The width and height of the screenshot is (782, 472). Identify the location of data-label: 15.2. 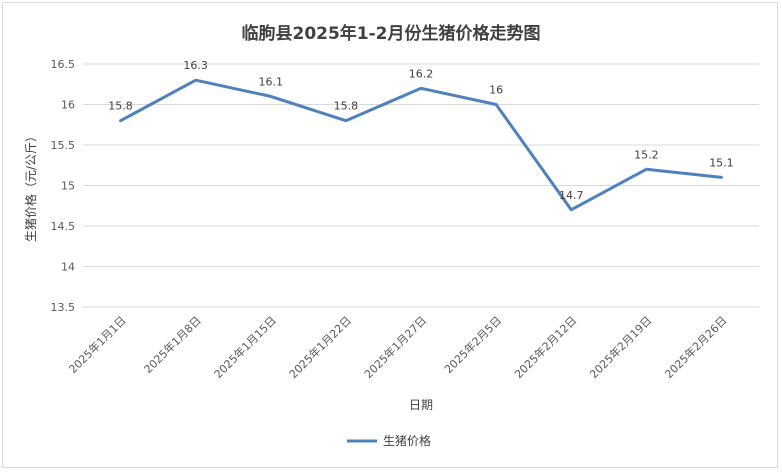
(646, 154).